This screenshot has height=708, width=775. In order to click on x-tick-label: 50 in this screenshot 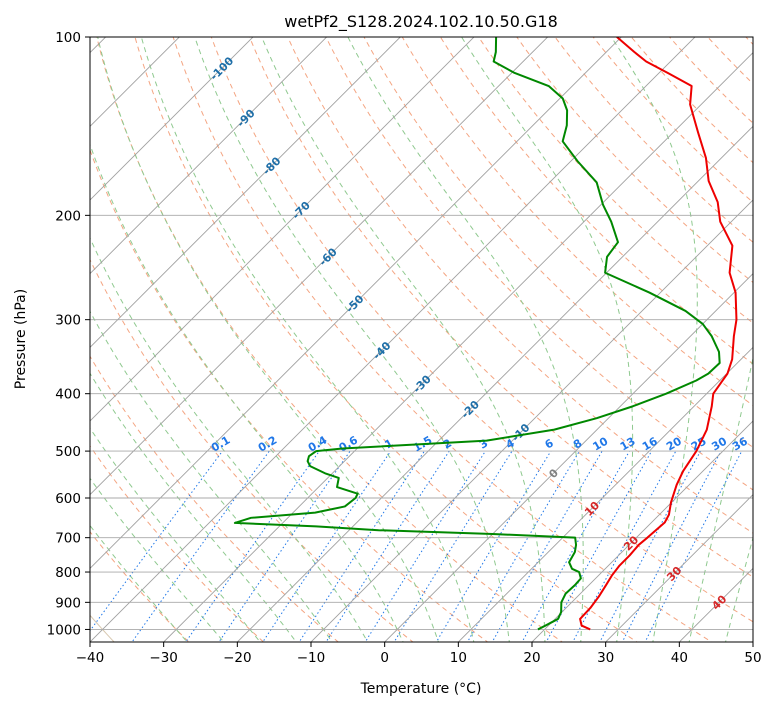, I will do `click(752, 658)`.